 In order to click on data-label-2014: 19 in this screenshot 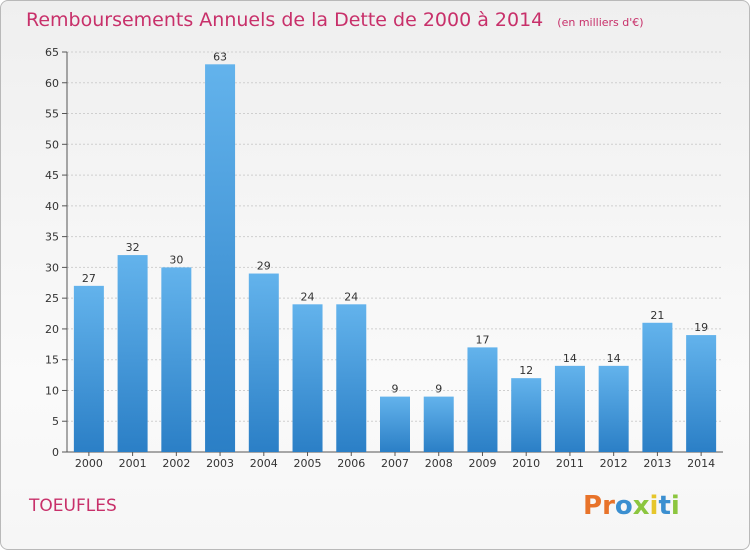, I will do `click(701, 327)`.